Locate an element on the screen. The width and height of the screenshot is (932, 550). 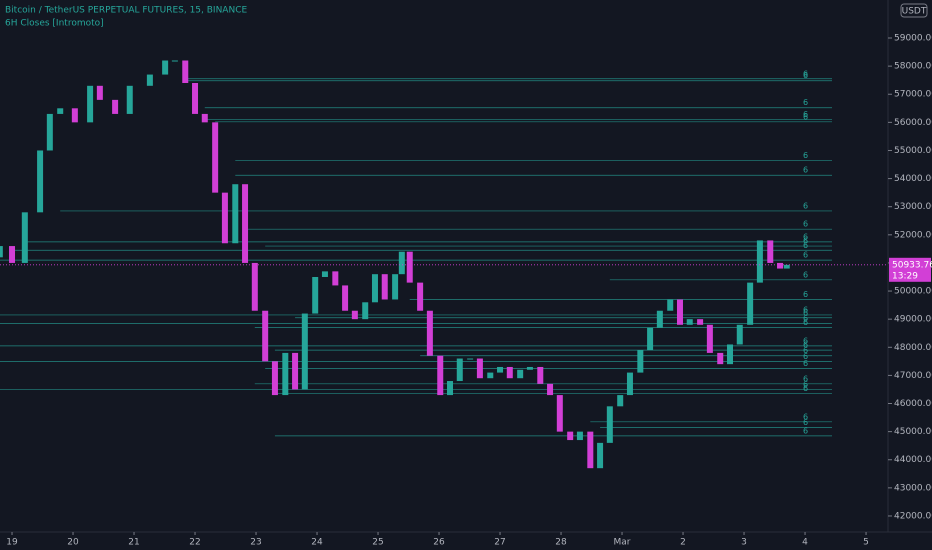
y-tick-label: 44000.00 is located at coordinates (913, 460).